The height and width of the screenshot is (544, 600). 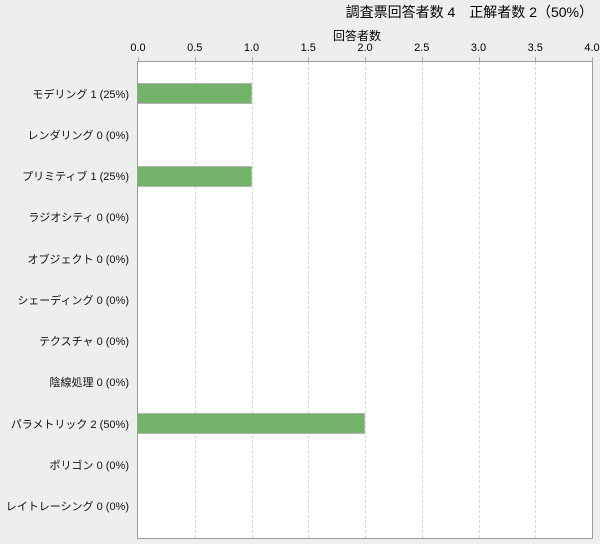 What do you see at coordinates (83, 342) in the screenshot?
I see `category-label: テクスチャ 0 (0%)` at bounding box center [83, 342].